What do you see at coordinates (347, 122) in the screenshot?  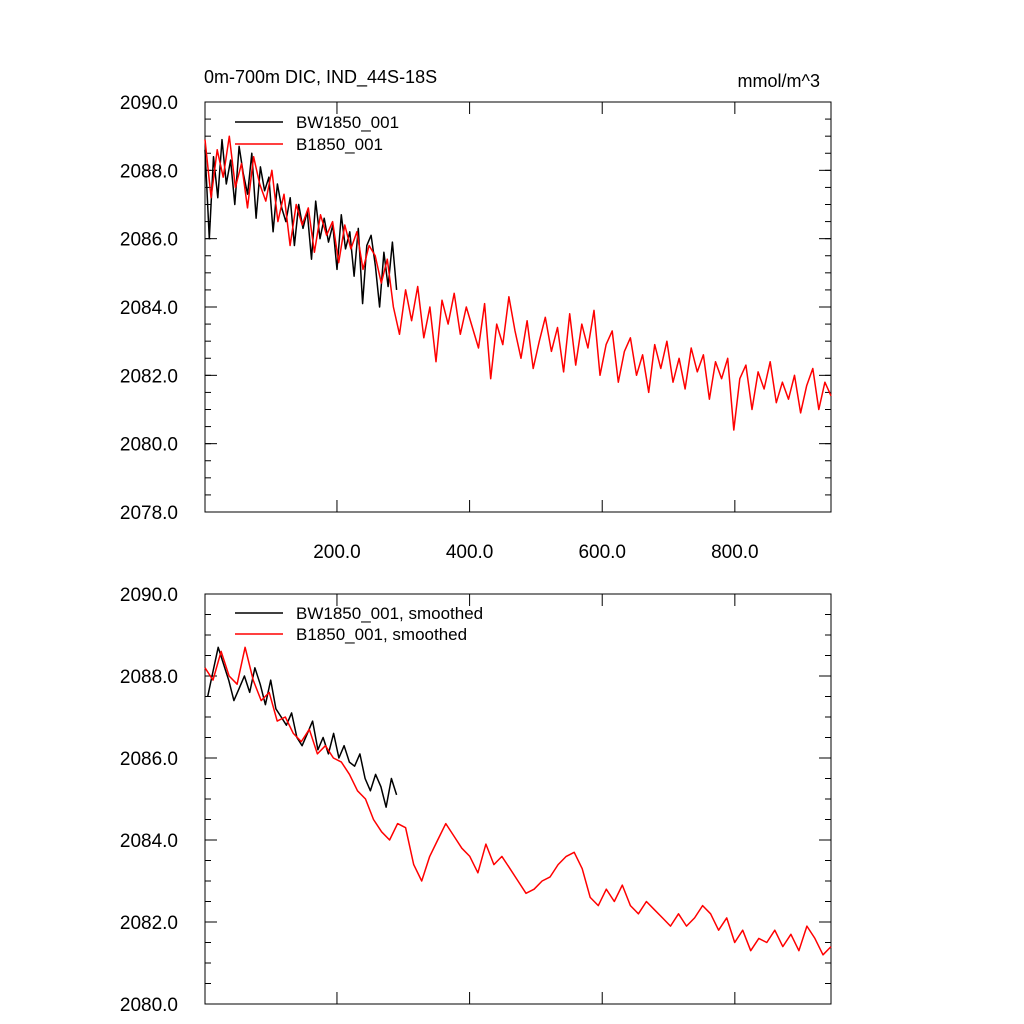 I see `legend-label-bw1850: BW1850_001` at bounding box center [347, 122].